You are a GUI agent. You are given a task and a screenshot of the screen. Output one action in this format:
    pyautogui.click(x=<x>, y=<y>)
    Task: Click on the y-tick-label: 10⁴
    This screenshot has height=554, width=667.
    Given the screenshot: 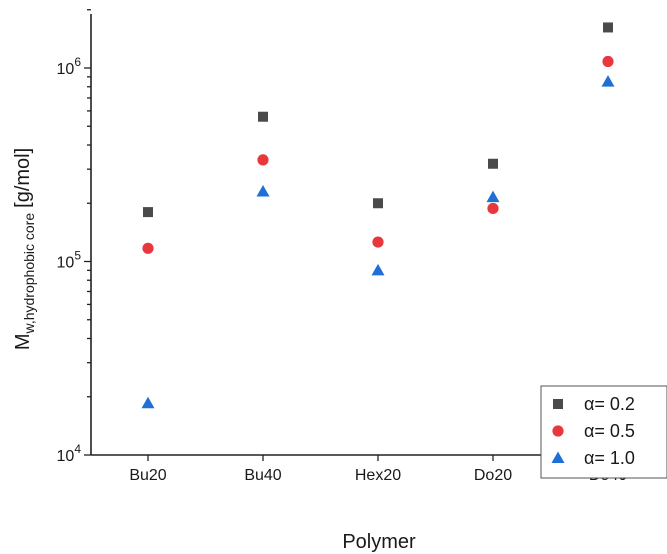 What is the action you would take?
    pyautogui.click(x=69, y=453)
    